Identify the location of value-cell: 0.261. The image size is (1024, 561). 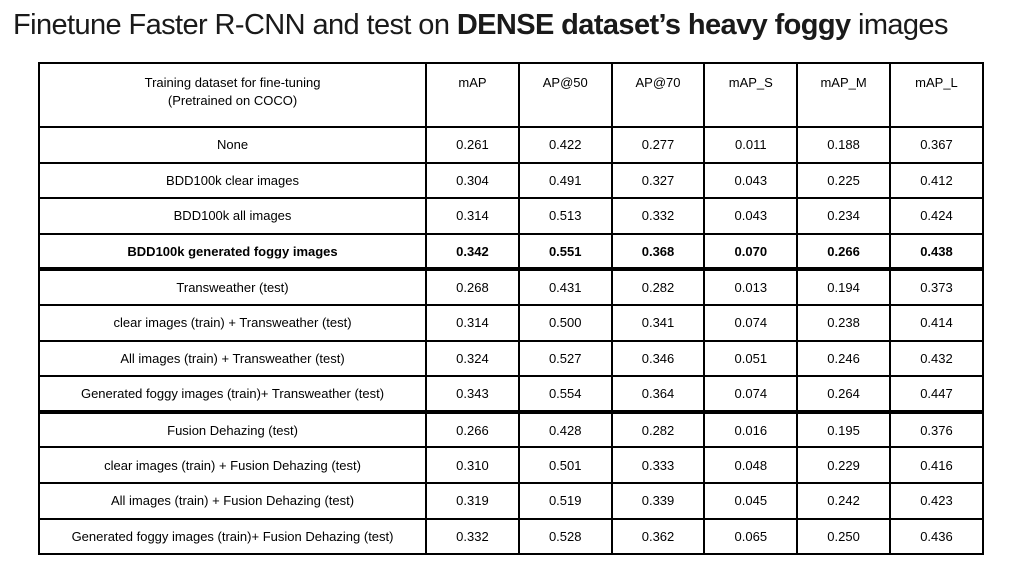
(472, 145).